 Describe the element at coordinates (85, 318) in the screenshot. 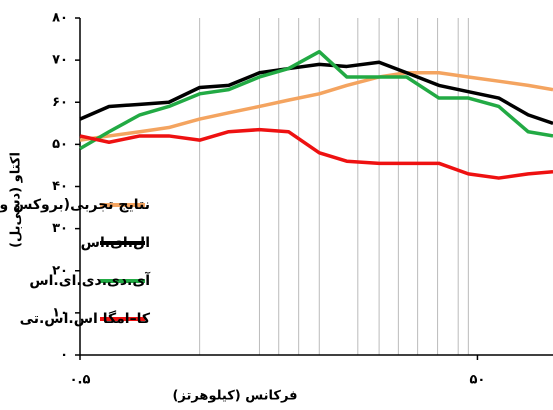

I see `legend-label: کا–امگا اس.اس.تی` at that location.